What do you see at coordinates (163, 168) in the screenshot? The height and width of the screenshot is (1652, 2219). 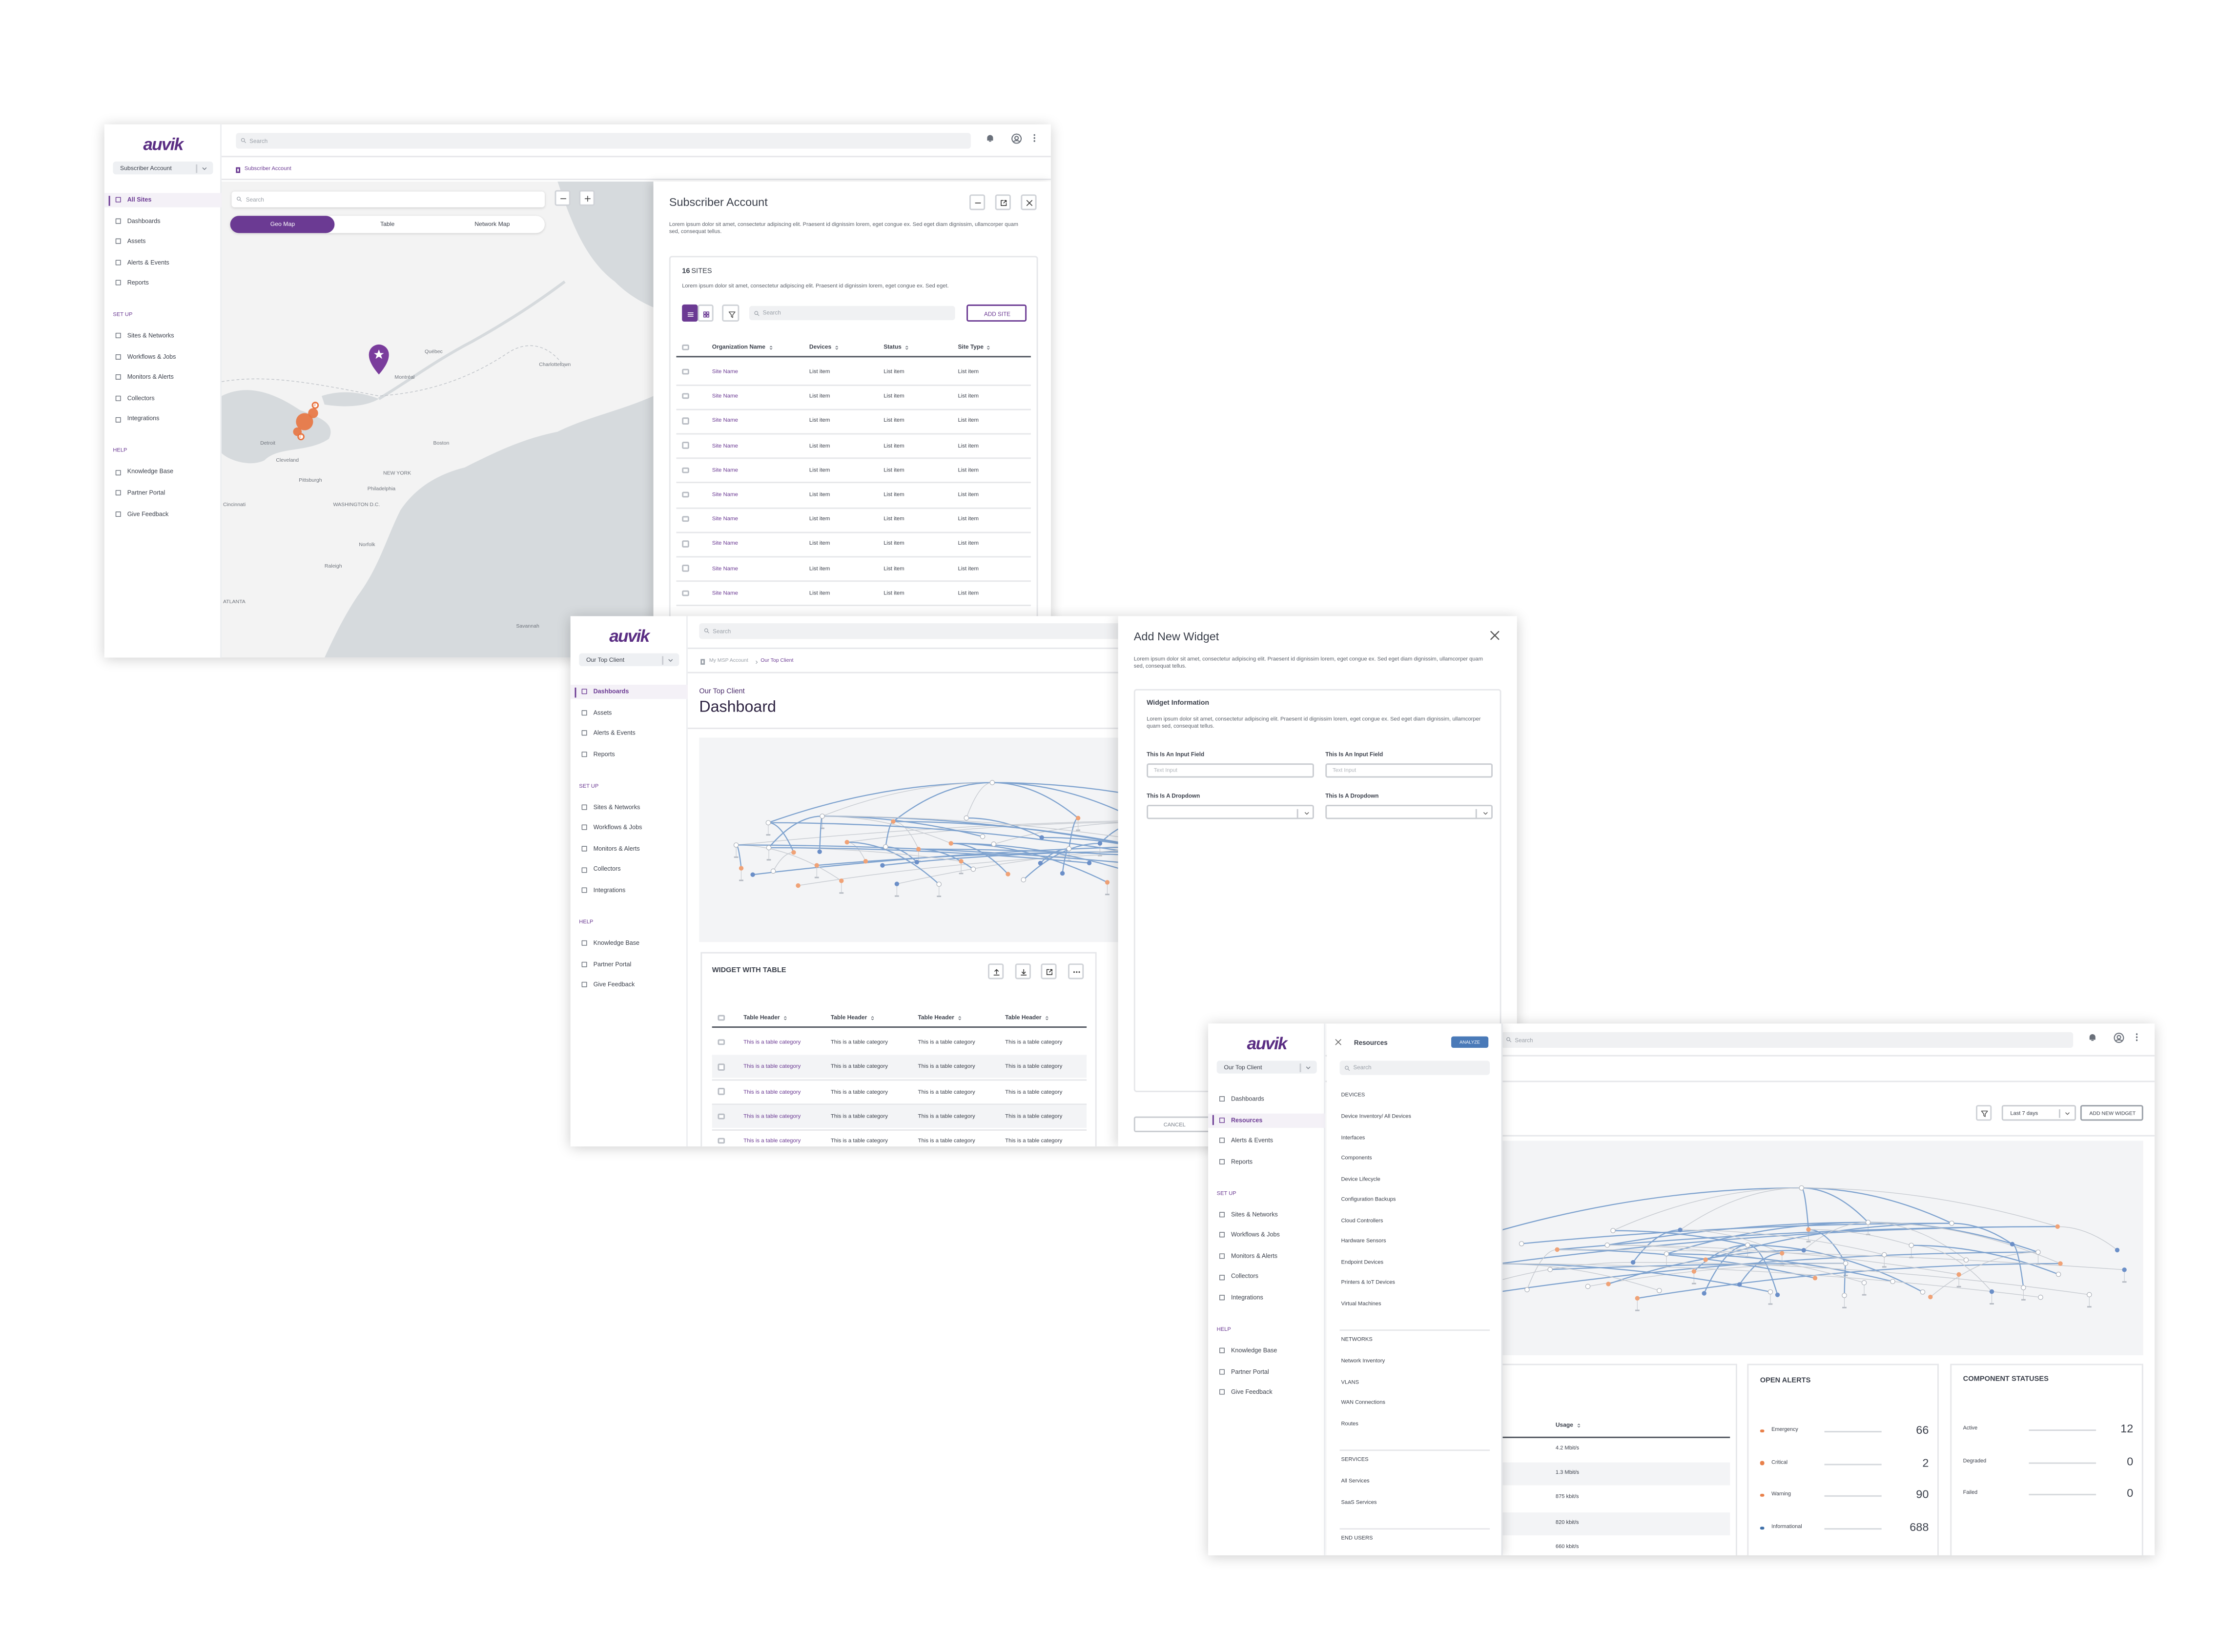 I see `account-select: Subscriber Account` at bounding box center [163, 168].